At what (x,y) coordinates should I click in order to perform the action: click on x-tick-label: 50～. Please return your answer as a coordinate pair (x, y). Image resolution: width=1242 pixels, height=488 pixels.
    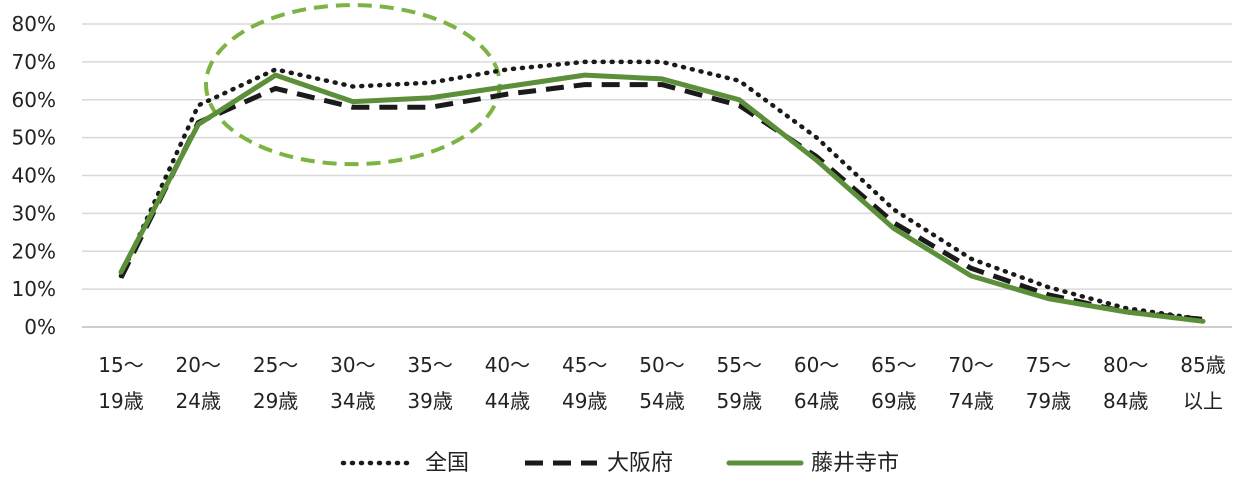
    Looking at the image, I should click on (661, 365).